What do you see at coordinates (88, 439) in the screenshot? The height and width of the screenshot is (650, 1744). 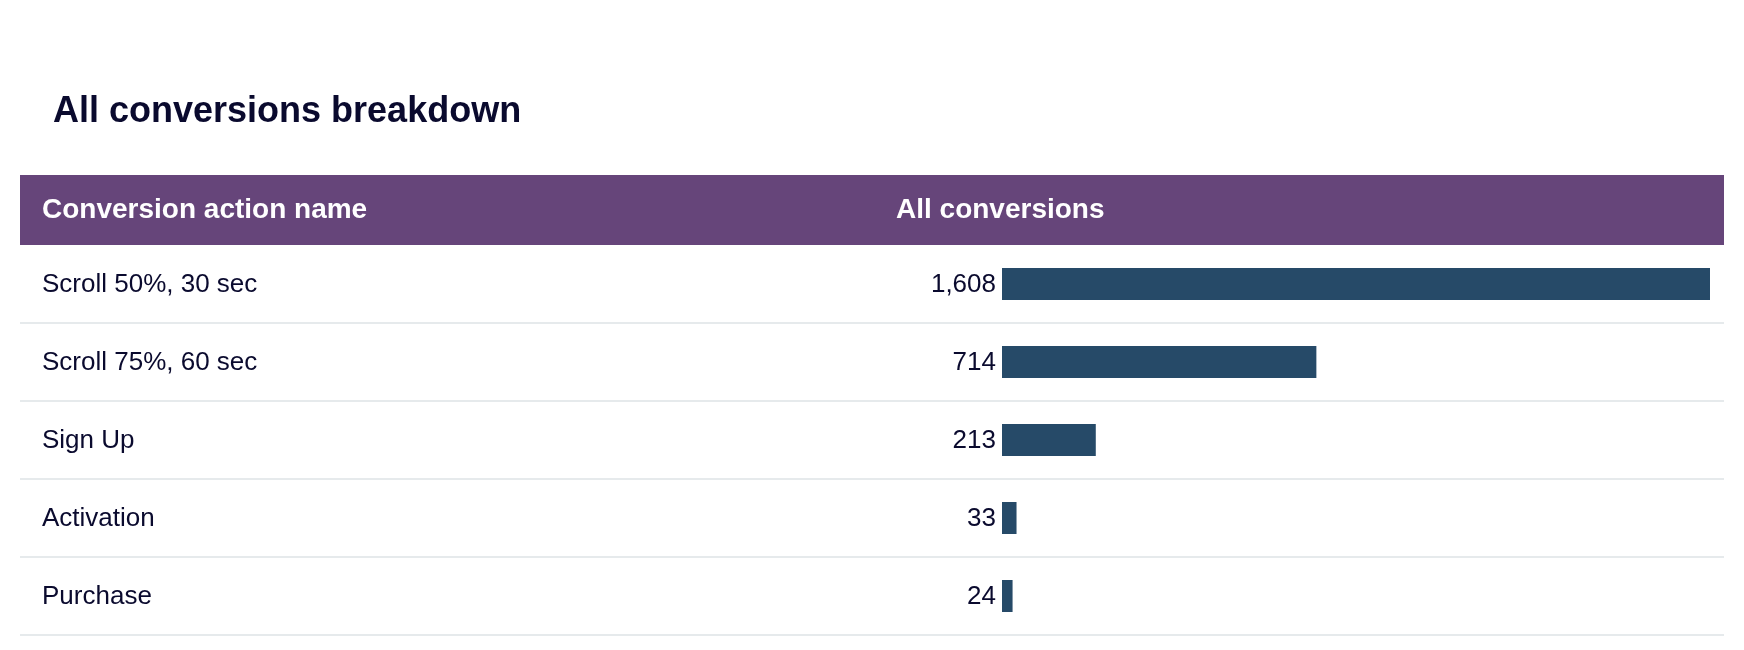 I see `y-tick-label: Sign Up` at bounding box center [88, 439].